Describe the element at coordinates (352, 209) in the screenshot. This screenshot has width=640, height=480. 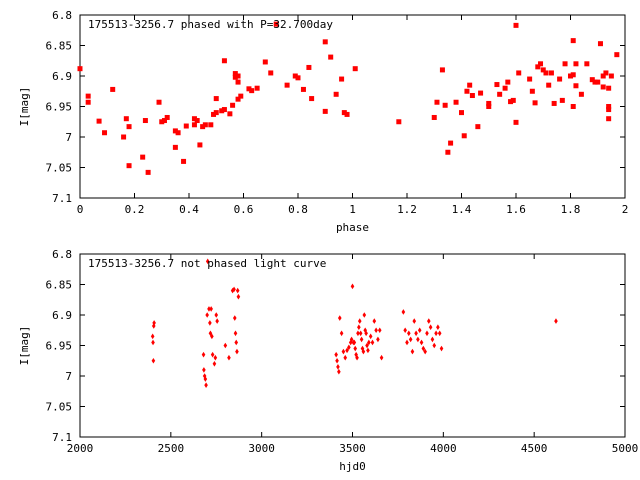
I see `x-tick-label: 1` at that location.